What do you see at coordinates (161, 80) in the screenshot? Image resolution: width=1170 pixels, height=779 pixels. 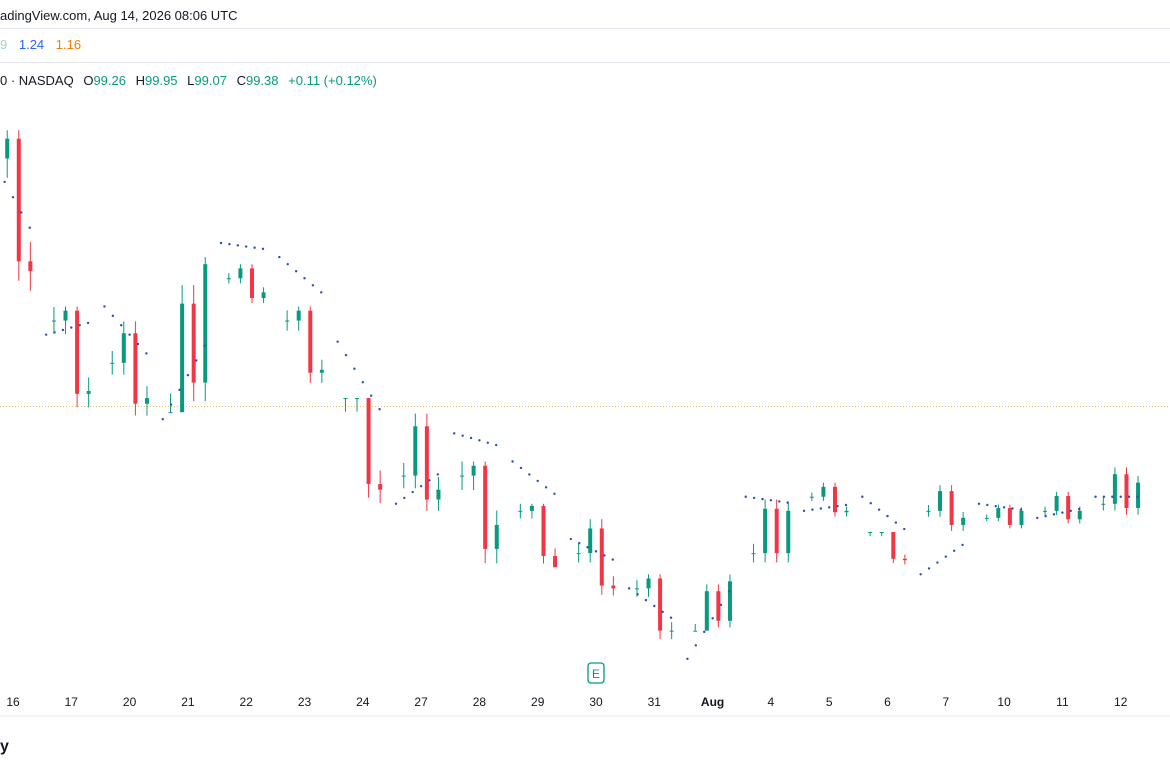 I see `high-value: 99.95` at bounding box center [161, 80].